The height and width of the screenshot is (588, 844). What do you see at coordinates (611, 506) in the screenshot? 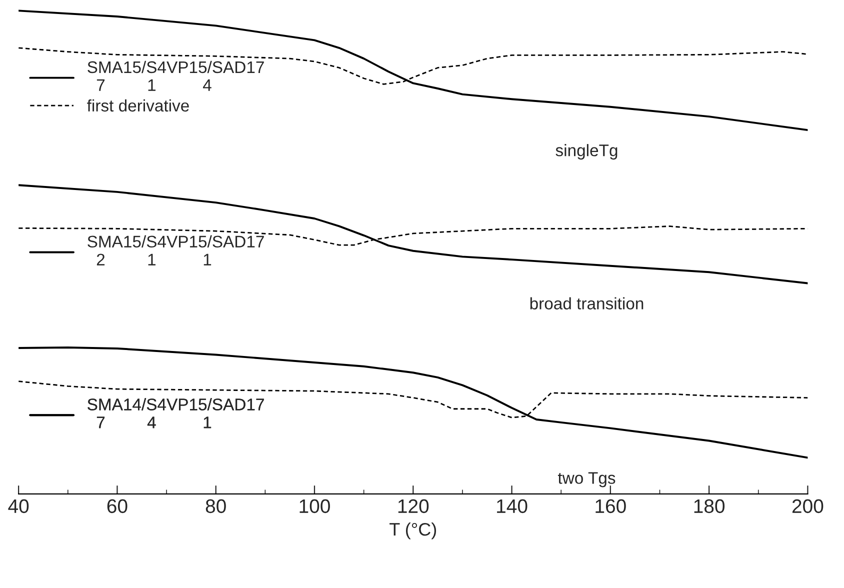
I see `x-tick-label: 160` at bounding box center [611, 506].